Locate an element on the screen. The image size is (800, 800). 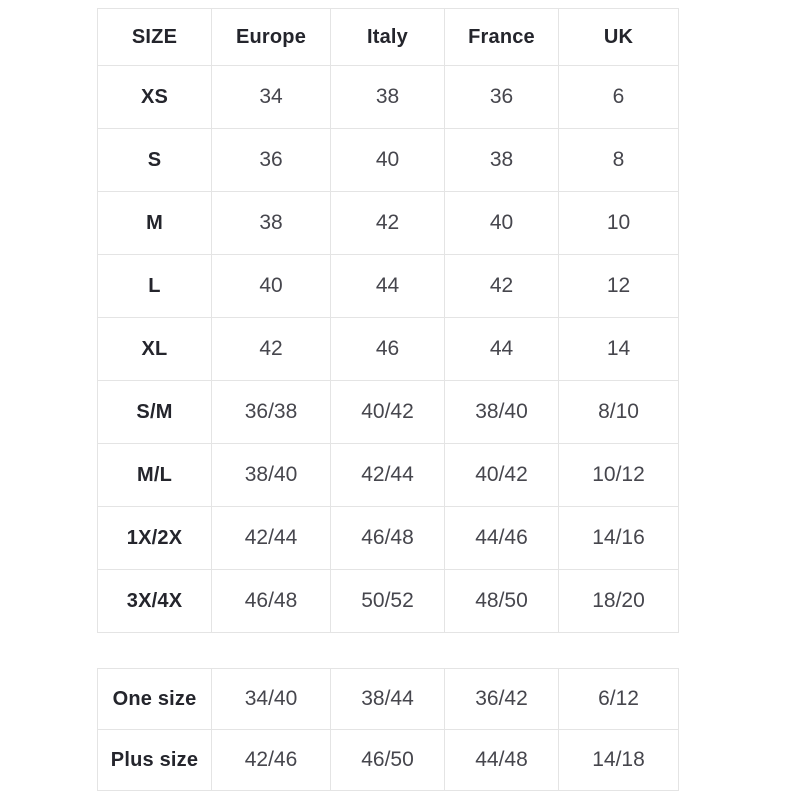
row-label-xl: XL is located at coordinates (154, 348).